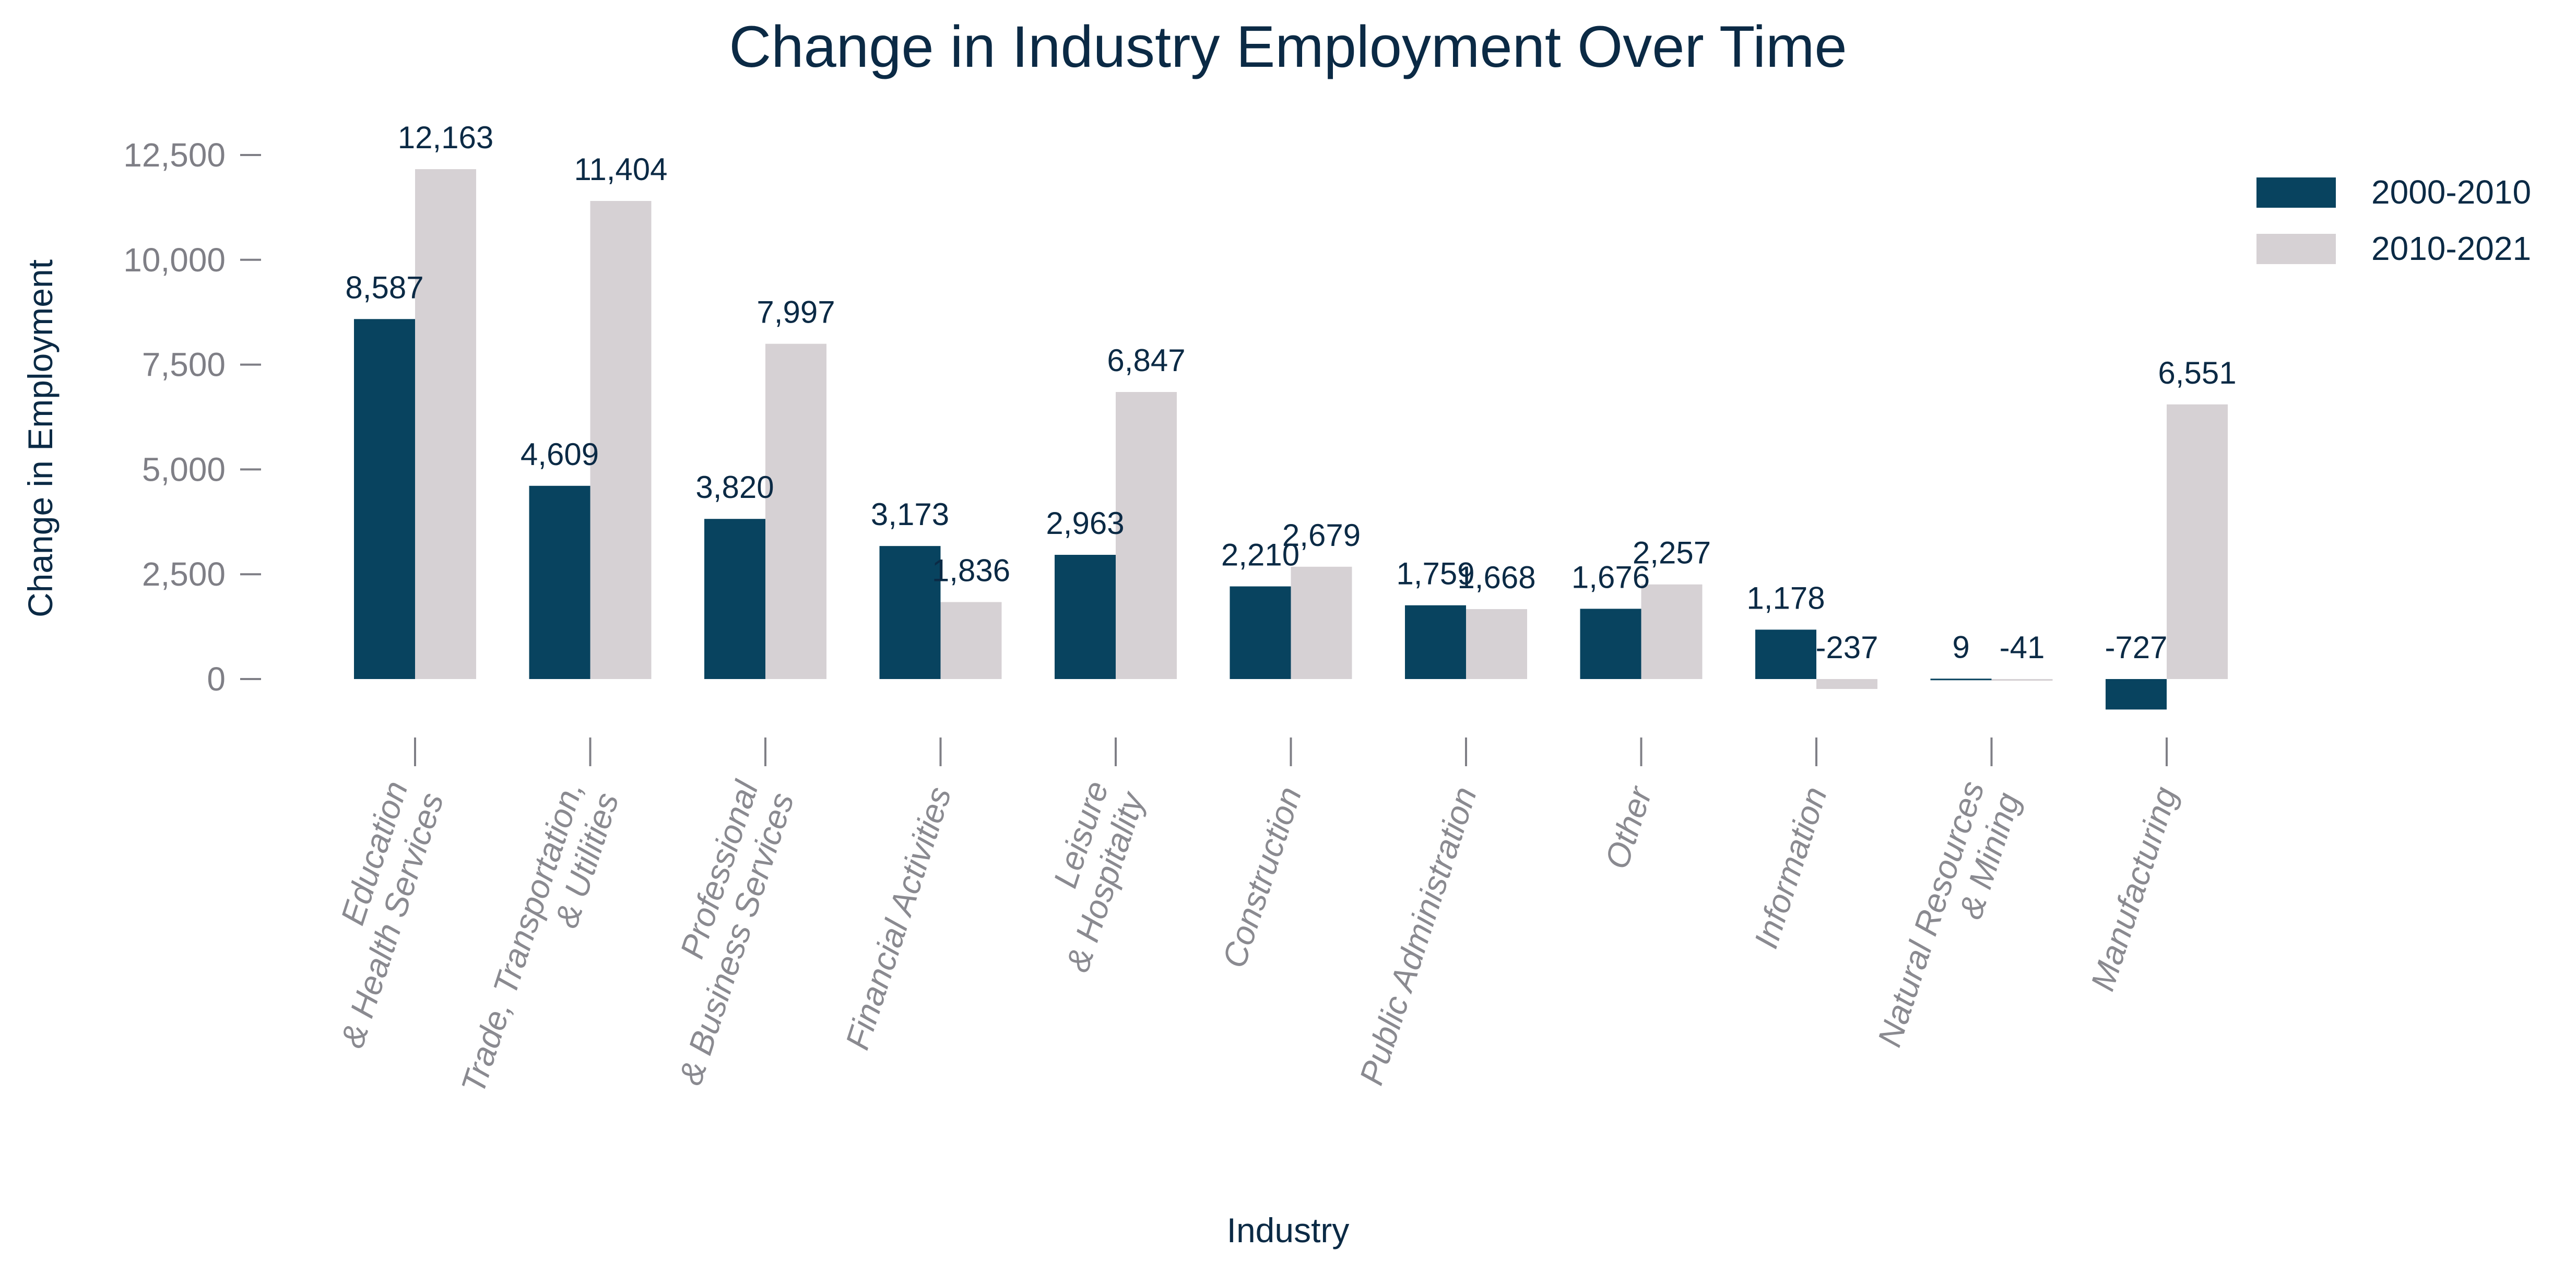 The width and height of the screenshot is (2576, 1273). What do you see at coordinates (796, 312) in the screenshot?
I see `data-label: 7,997` at bounding box center [796, 312].